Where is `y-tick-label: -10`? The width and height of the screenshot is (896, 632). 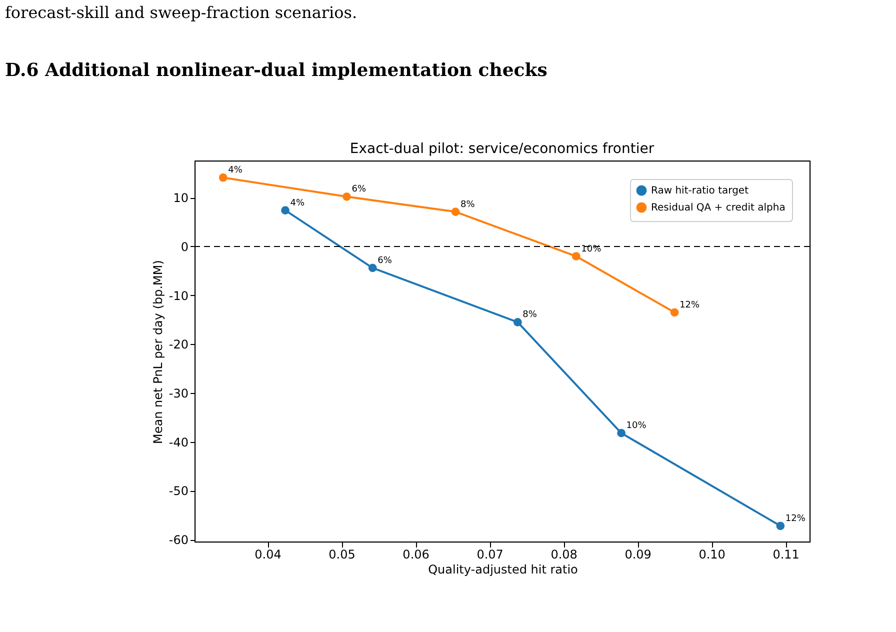
y-tick-label: -10 is located at coordinates (178, 295).